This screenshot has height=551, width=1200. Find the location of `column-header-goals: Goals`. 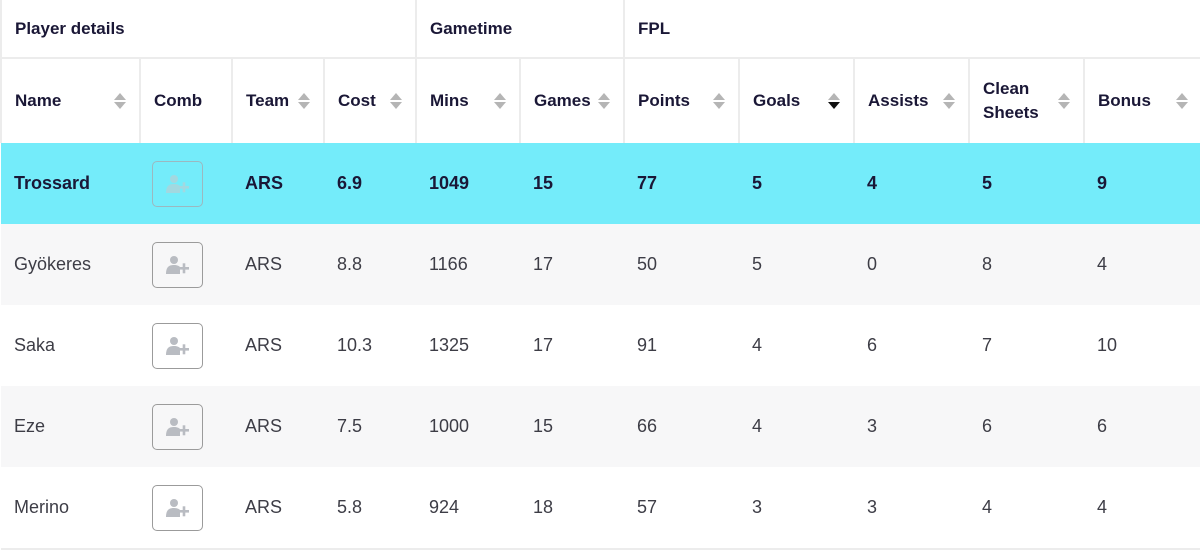

column-header-goals: Goals is located at coordinates (797, 100).